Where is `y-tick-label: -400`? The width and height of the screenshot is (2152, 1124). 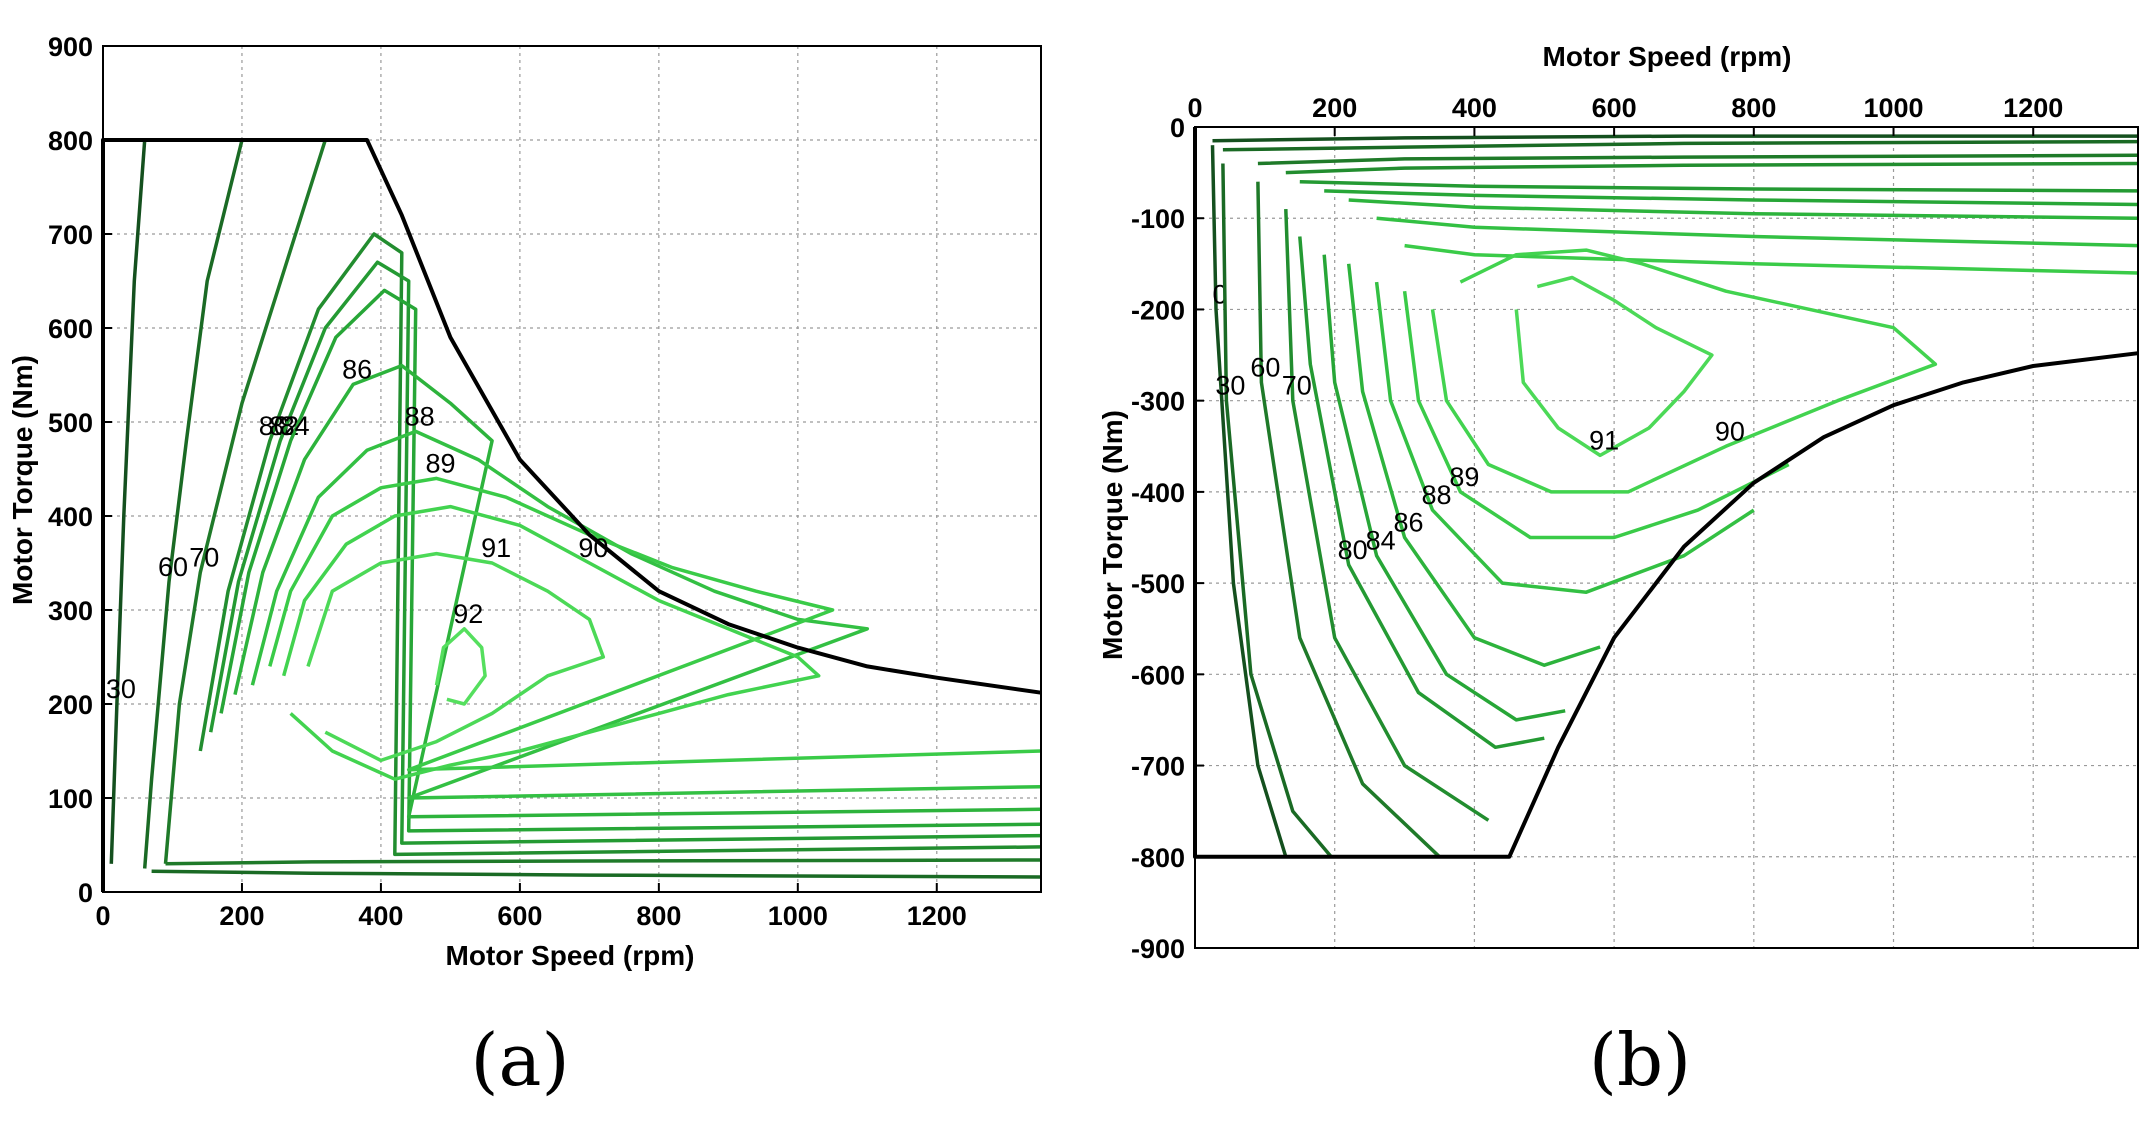
y-tick-label: -400 is located at coordinates (1158, 493).